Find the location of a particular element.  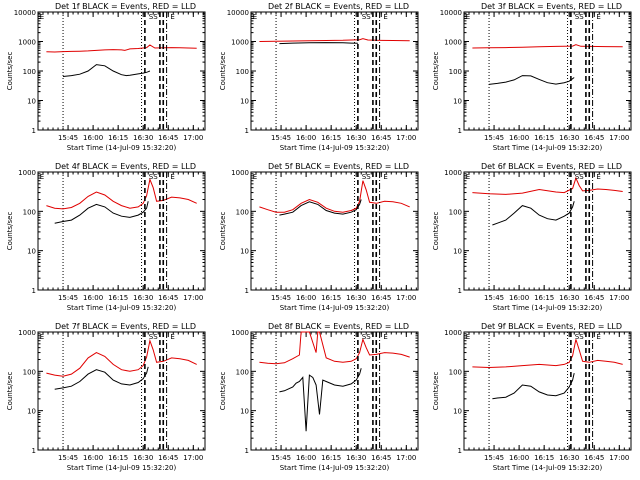

chart-title: Det 9f BLACK = Events, RED = LLD is located at coordinates (551, 326).